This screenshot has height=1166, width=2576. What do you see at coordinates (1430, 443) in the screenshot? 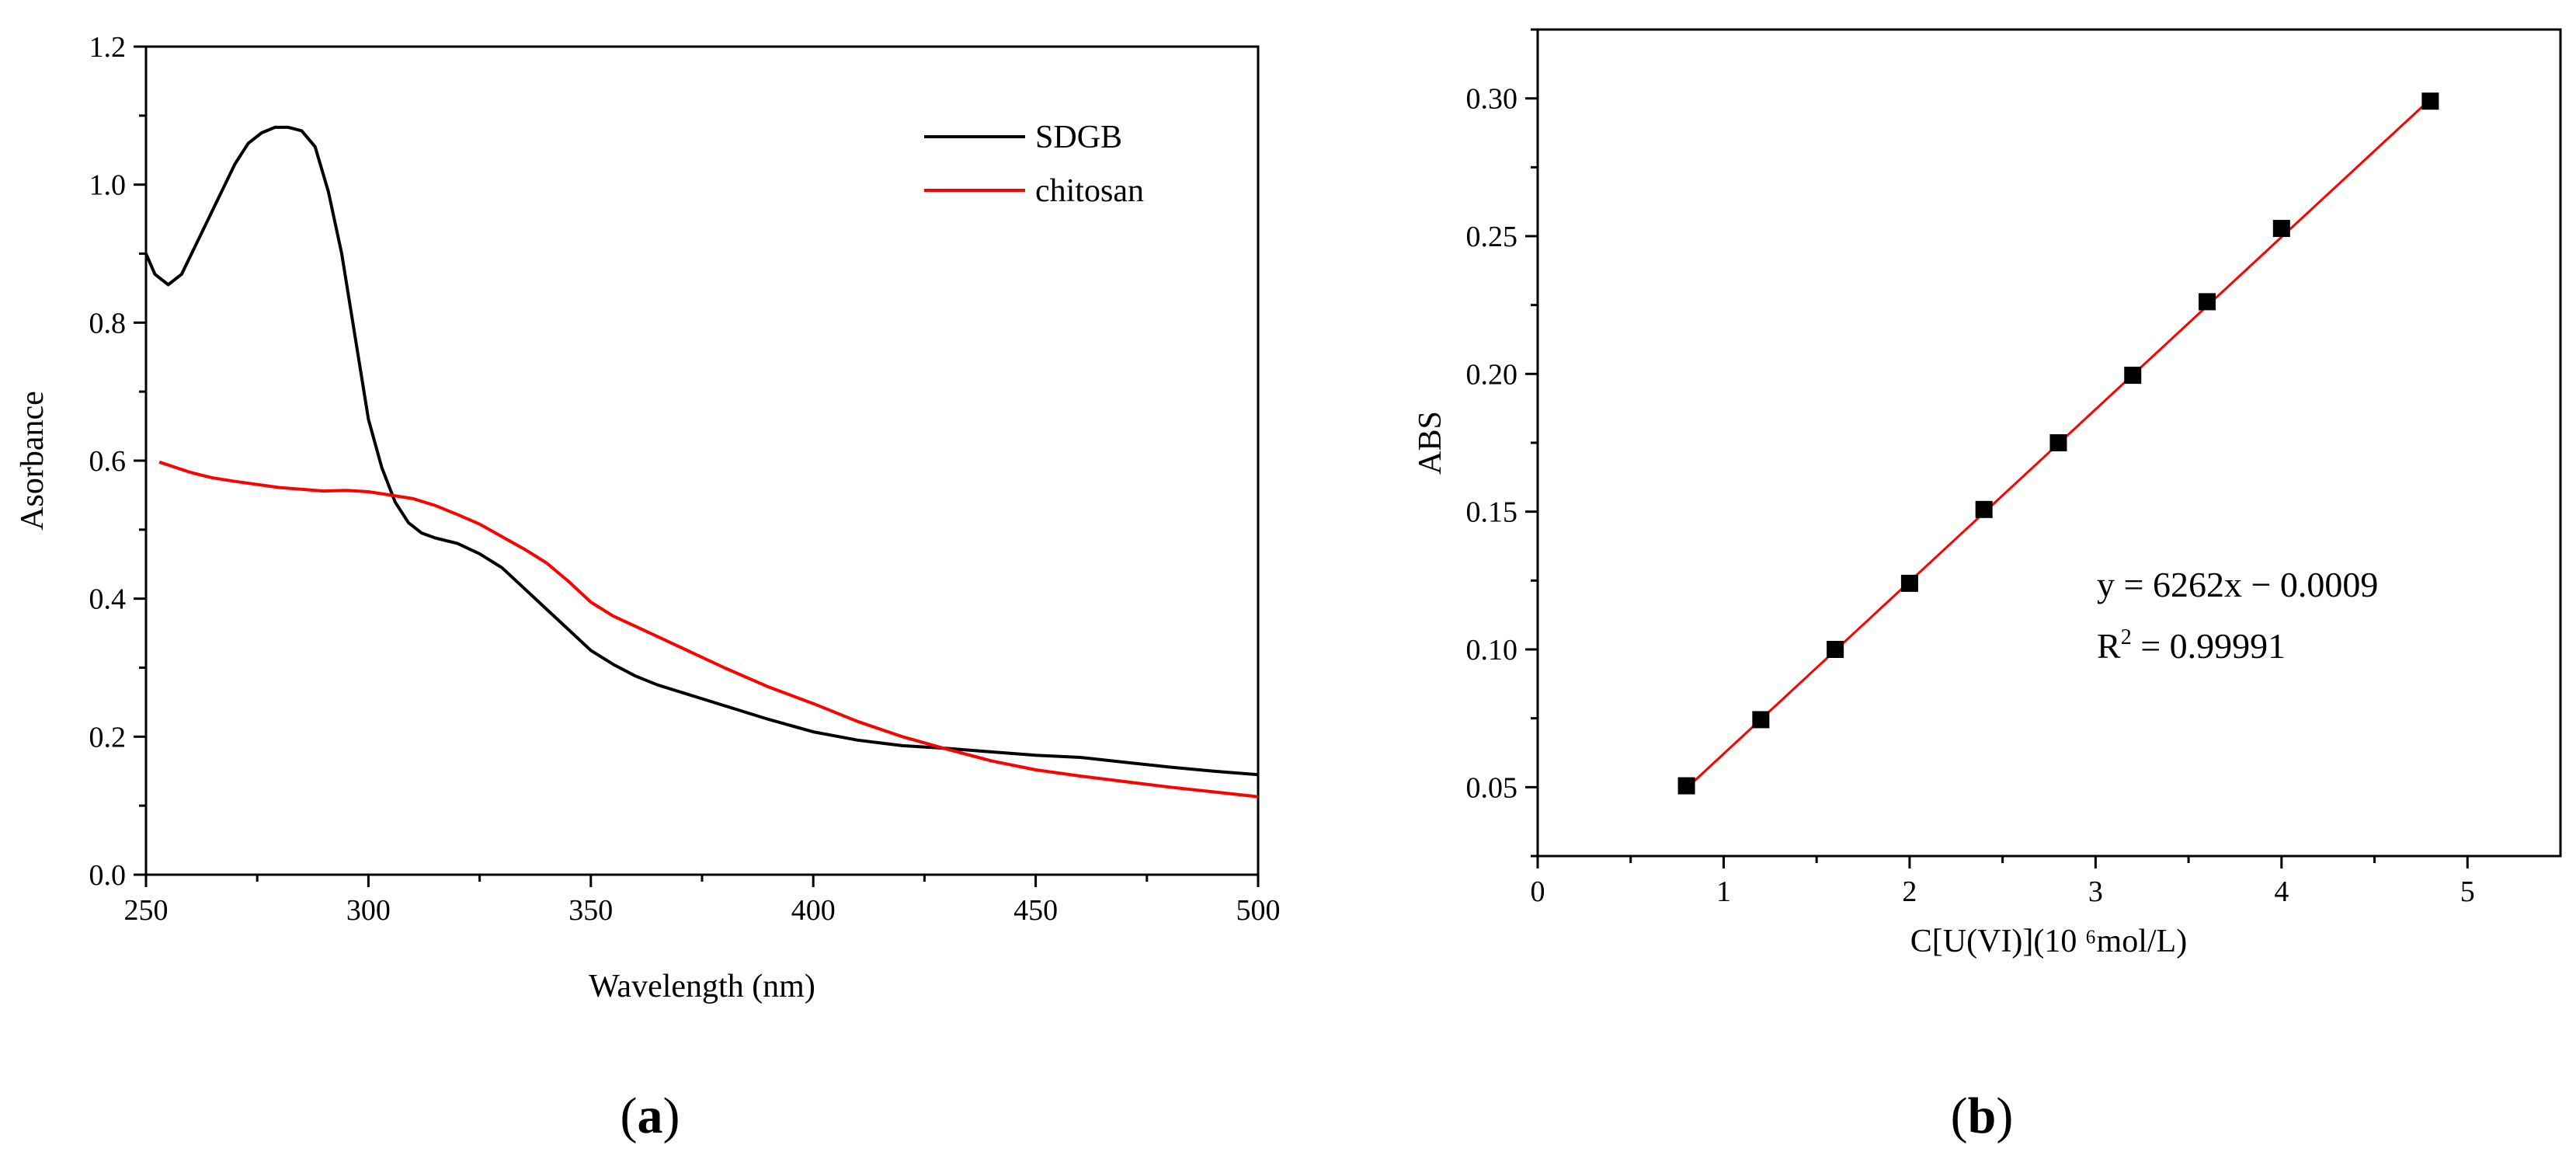
I see `y-axis-title-b: ABS` at bounding box center [1430, 443].